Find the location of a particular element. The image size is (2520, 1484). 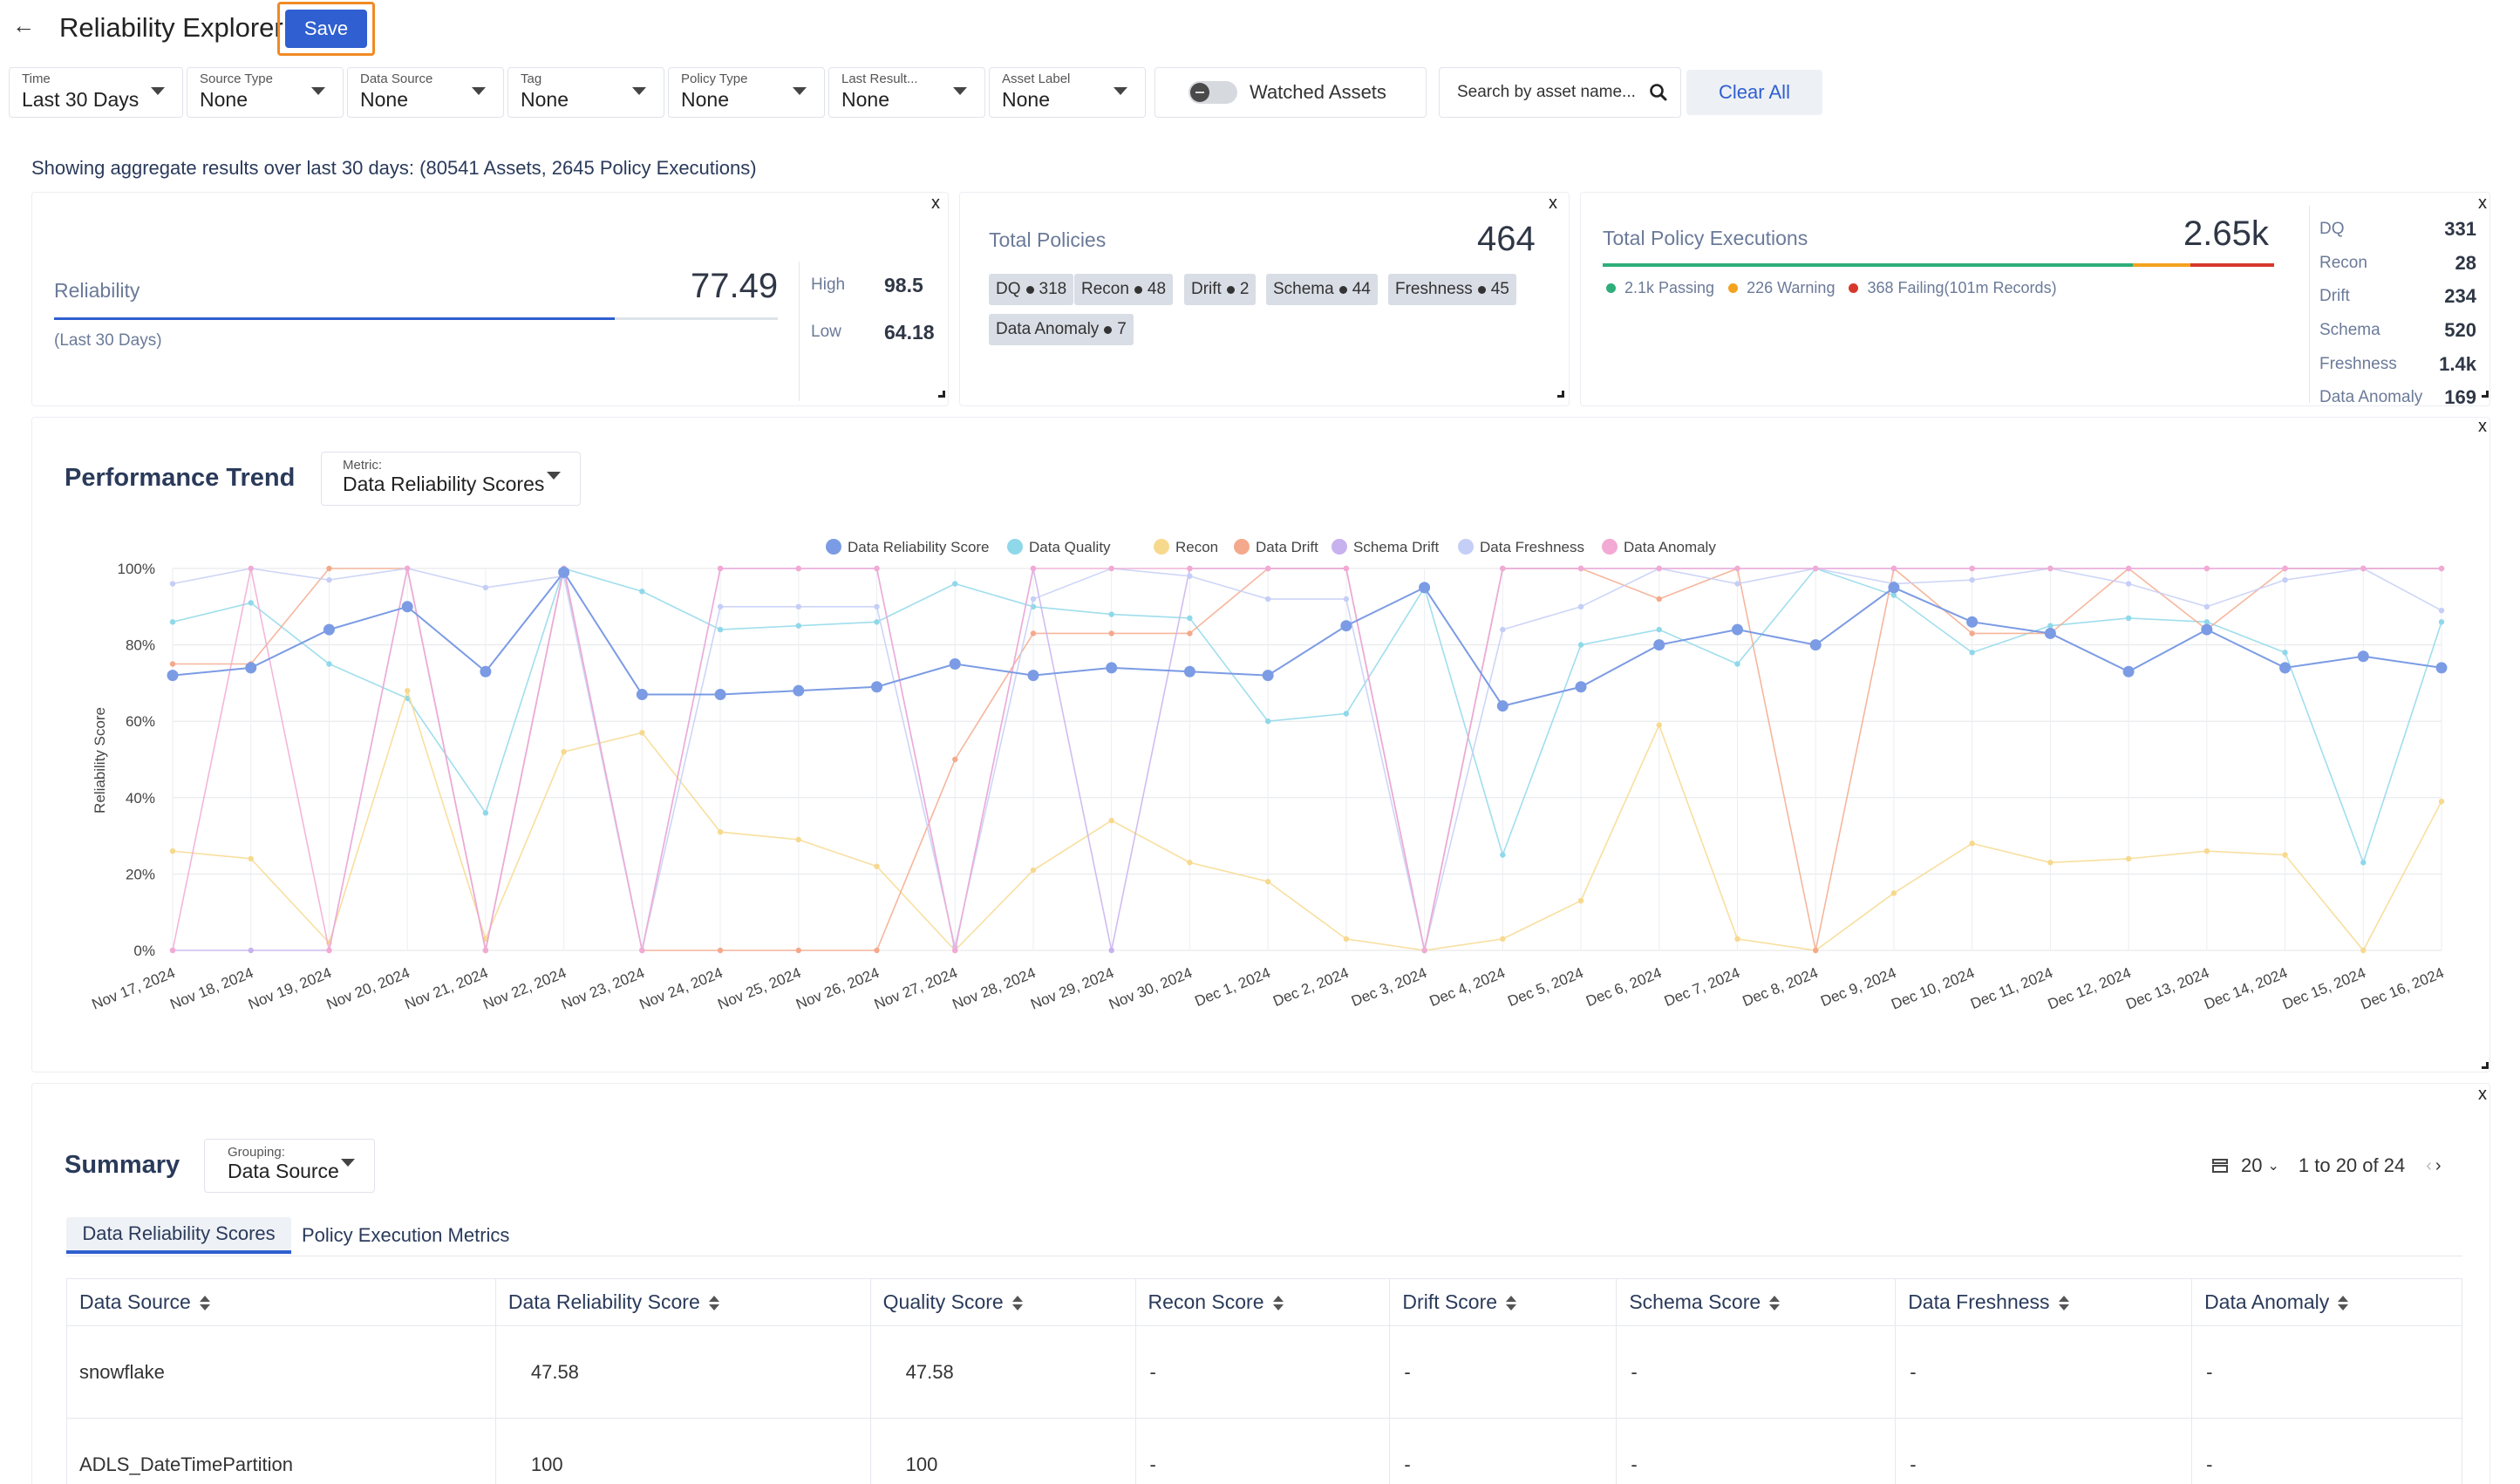

filter-source-type: Source Type None is located at coordinates (265, 92).